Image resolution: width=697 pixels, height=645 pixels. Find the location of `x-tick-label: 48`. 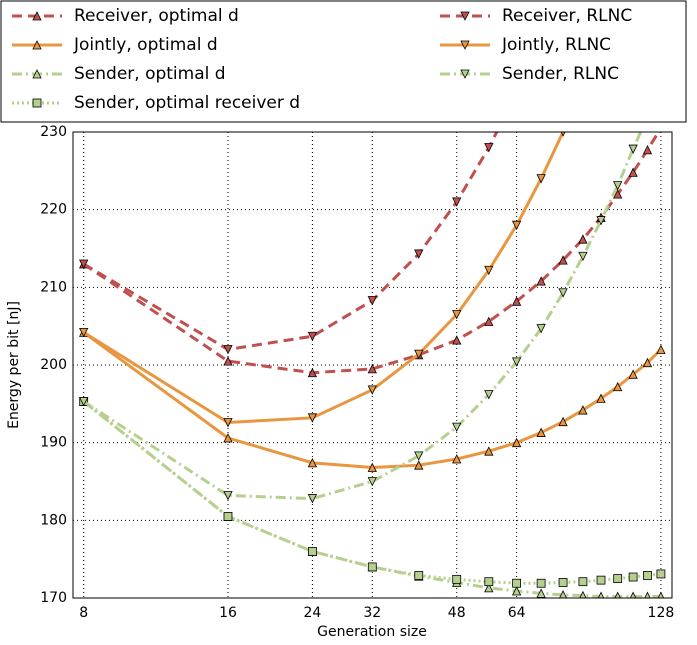

x-tick-label: 48 is located at coordinates (457, 613).